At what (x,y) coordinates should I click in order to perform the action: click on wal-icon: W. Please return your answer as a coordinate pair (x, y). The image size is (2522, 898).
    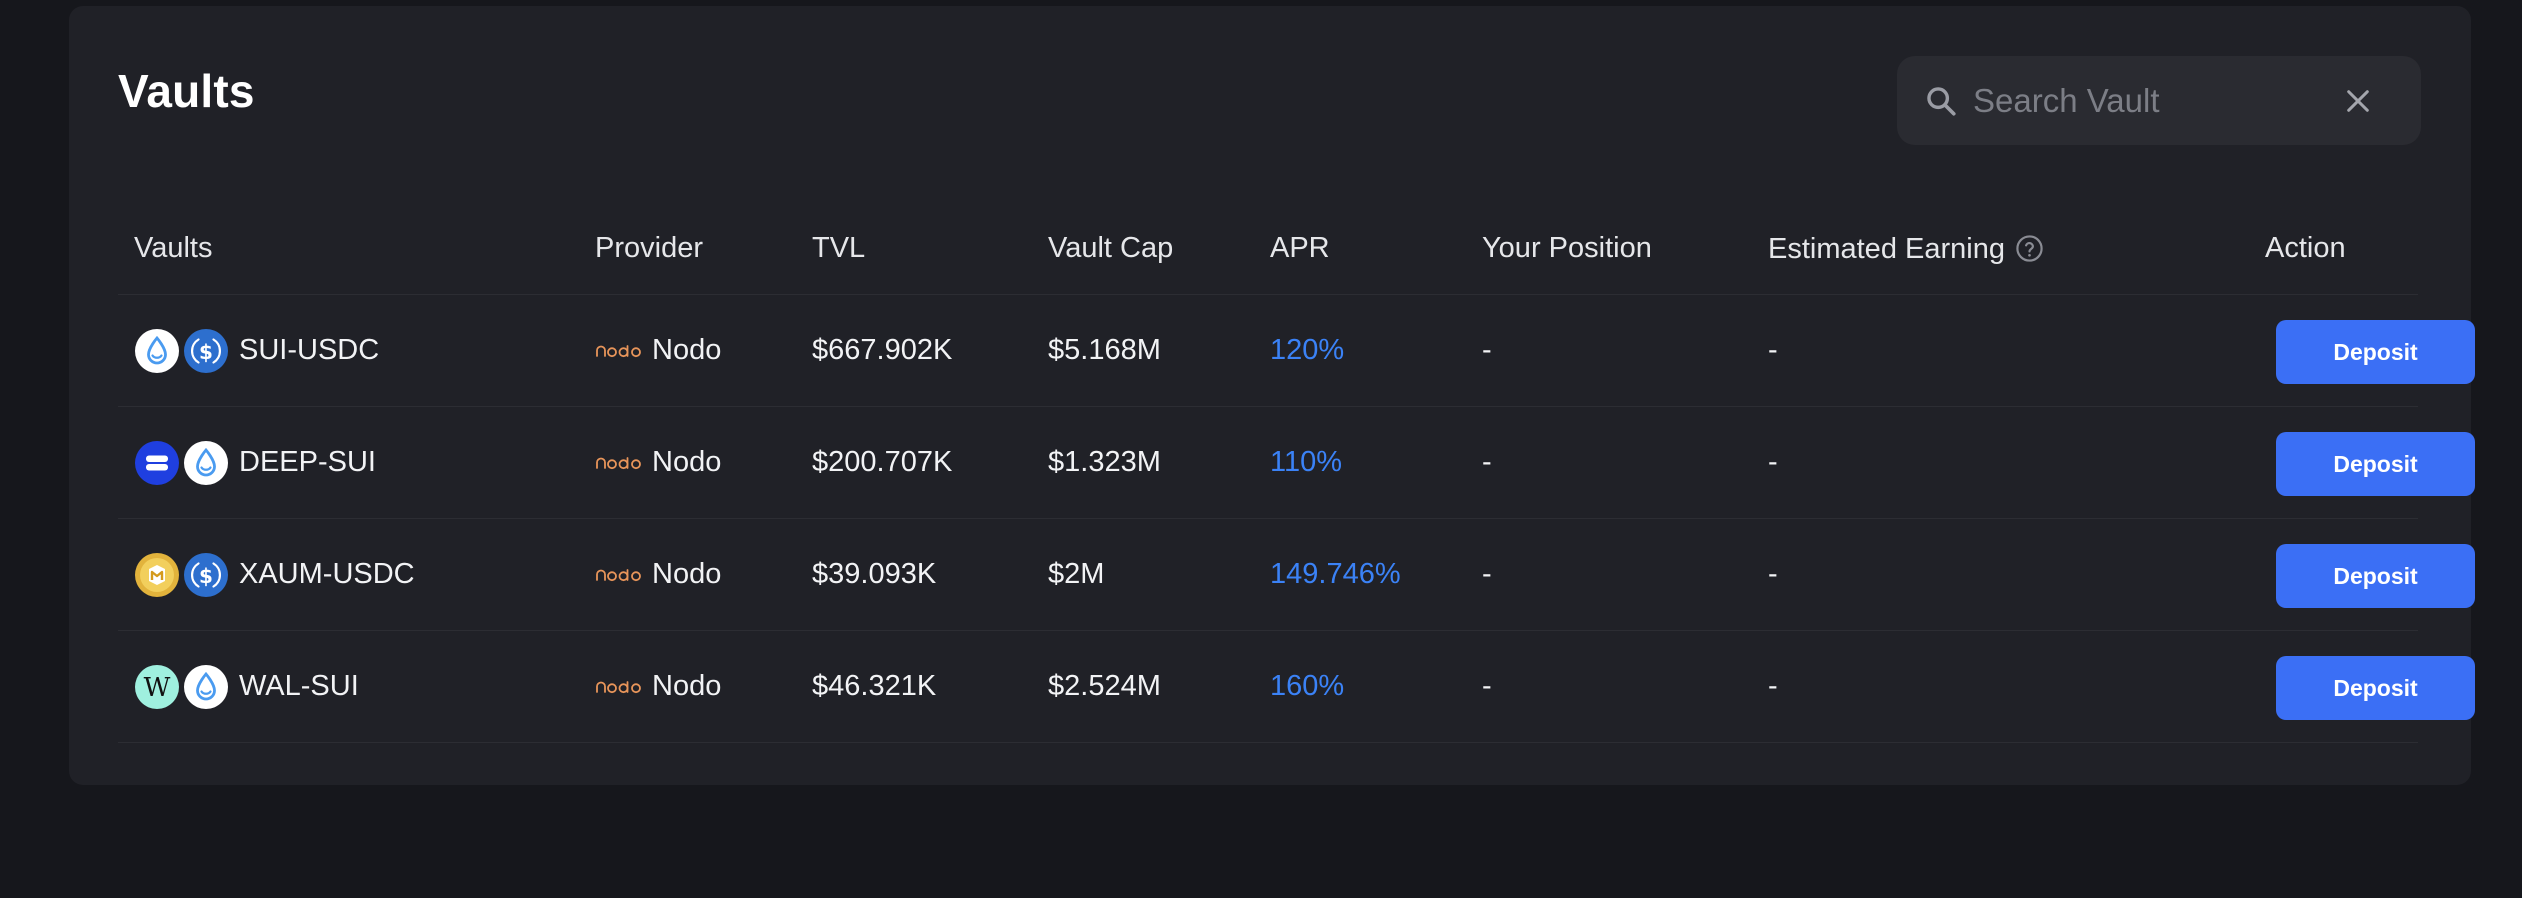
    Looking at the image, I should click on (157, 687).